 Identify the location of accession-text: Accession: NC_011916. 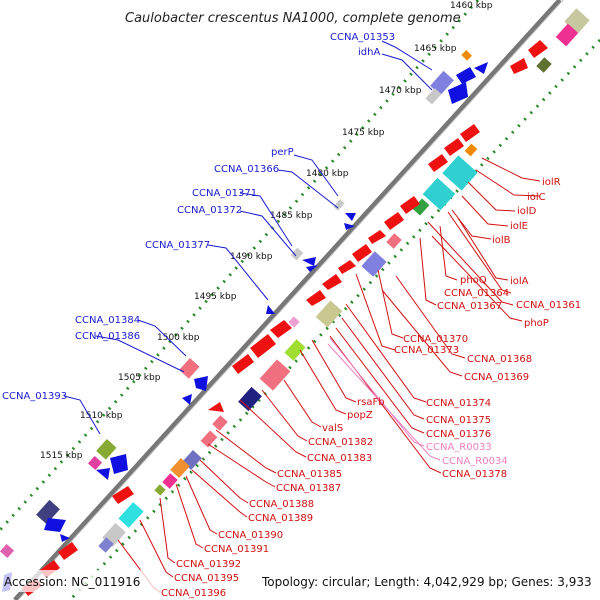
(72, 582).